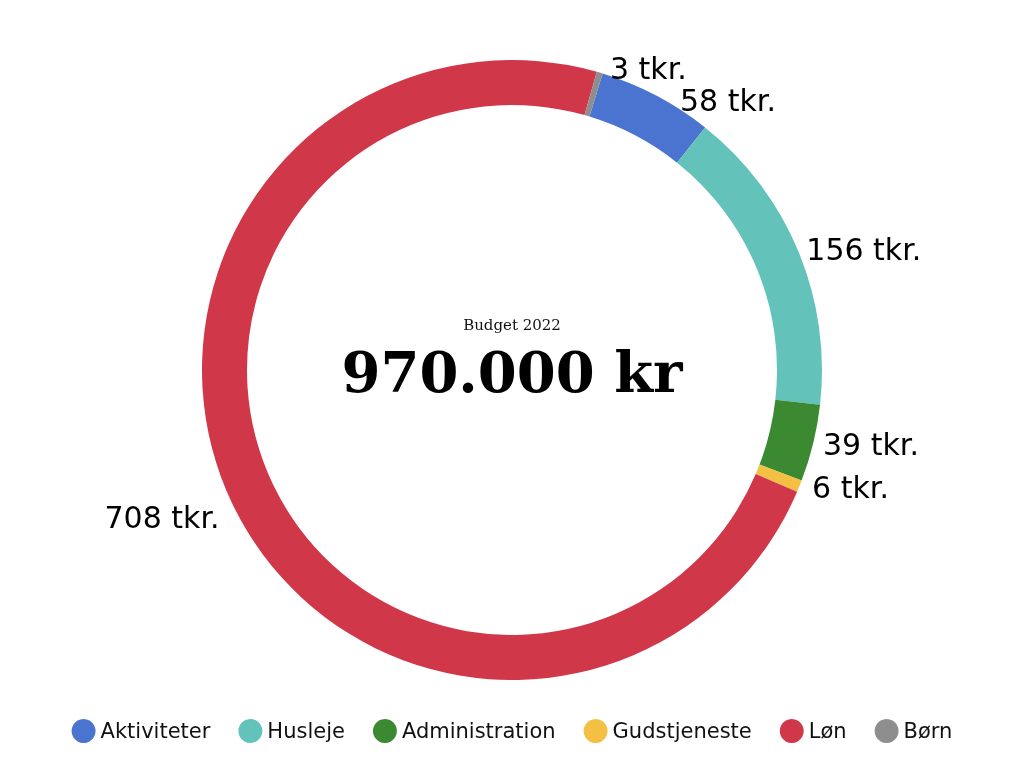 The width and height of the screenshot is (1024, 768). What do you see at coordinates (513, 372) in the screenshot?
I see `text: 970.000 kr` at bounding box center [513, 372].